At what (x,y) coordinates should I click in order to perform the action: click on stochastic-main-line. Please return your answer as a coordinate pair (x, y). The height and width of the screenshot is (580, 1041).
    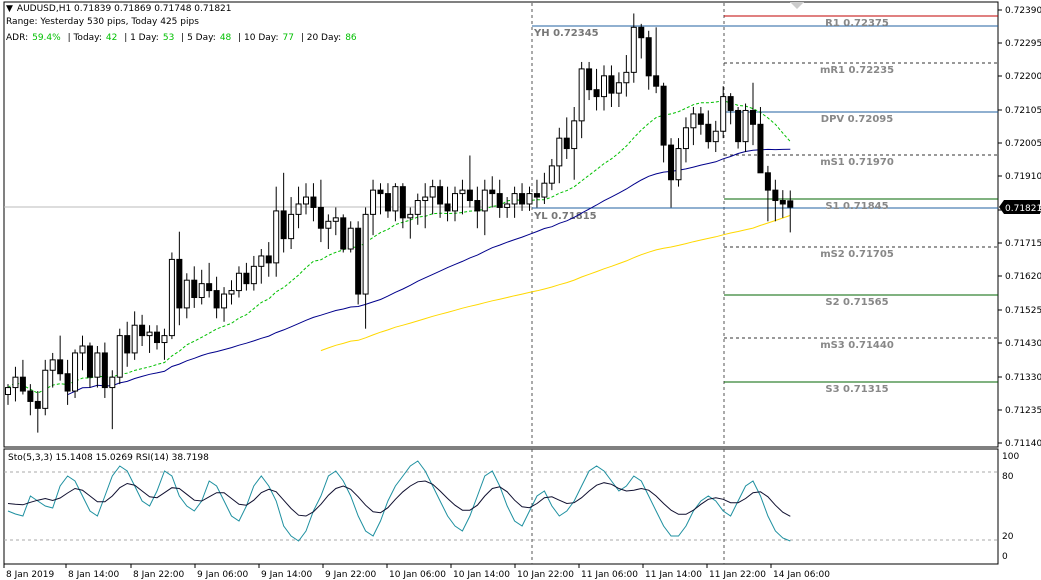
    Looking at the image, I should click on (399, 501).